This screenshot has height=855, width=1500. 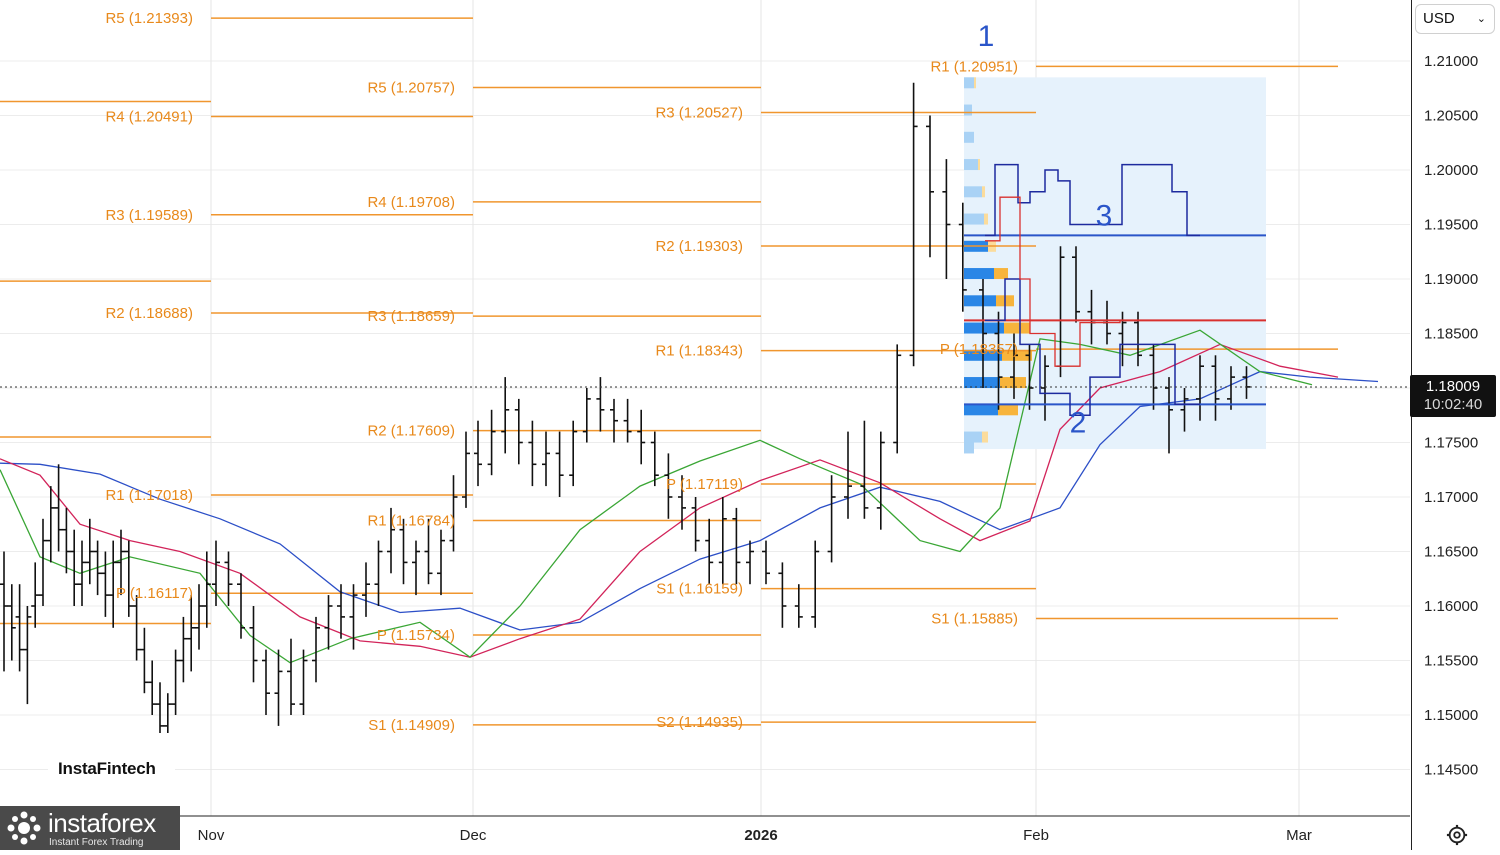 What do you see at coordinates (1299, 835) in the screenshot?
I see `x-tick-label: Mar` at bounding box center [1299, 835].